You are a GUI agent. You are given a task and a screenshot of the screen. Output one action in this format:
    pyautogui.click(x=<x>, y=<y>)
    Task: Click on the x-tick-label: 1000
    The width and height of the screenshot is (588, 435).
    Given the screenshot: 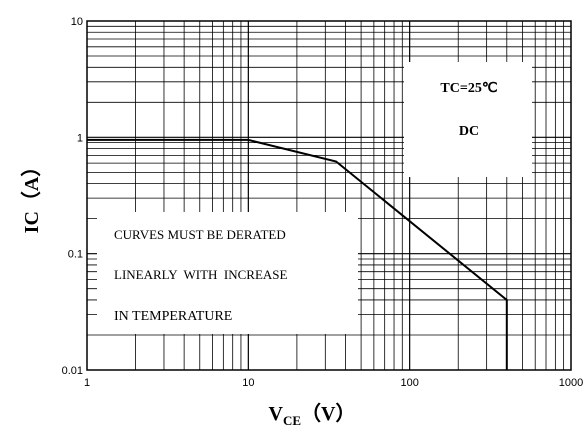 What is the action you would take?
    pyautogui.click(x=571, y=383)
    